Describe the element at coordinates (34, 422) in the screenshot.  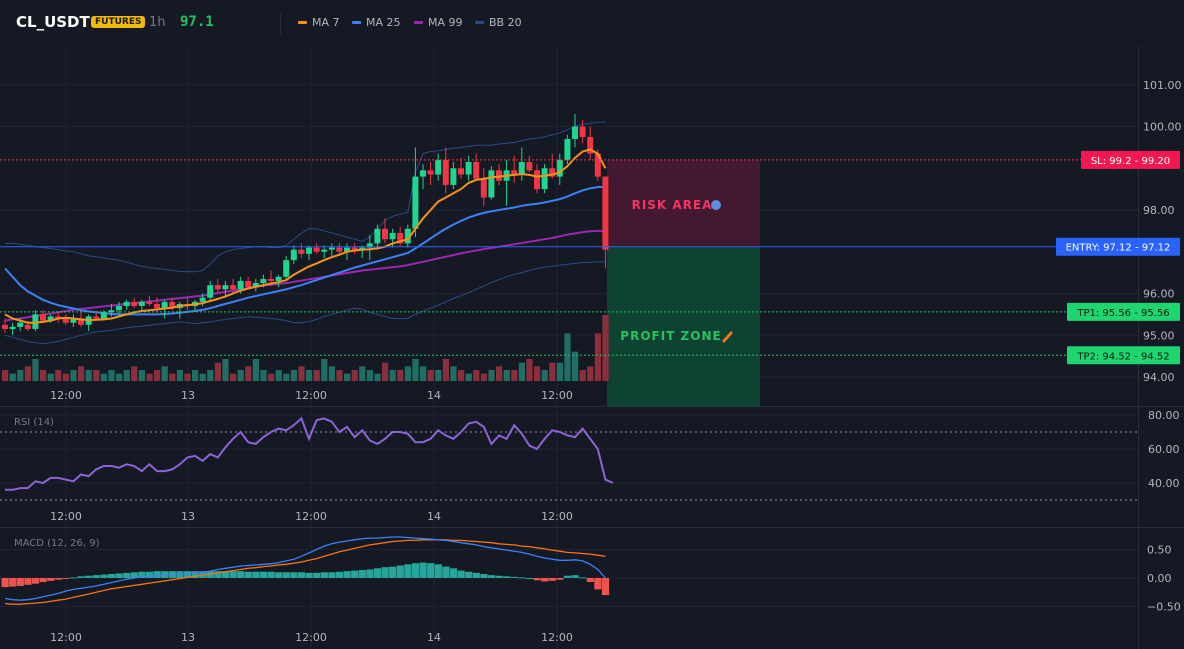
I see `rsi-title: RSI (14)` at that location.